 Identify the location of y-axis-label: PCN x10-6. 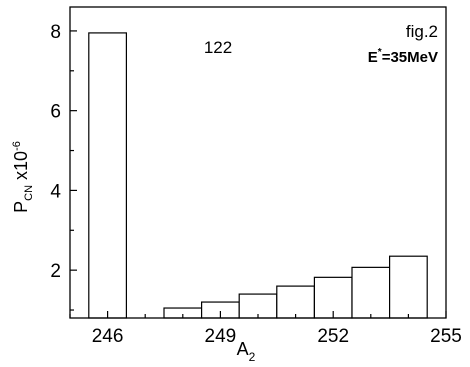
(23, 177).